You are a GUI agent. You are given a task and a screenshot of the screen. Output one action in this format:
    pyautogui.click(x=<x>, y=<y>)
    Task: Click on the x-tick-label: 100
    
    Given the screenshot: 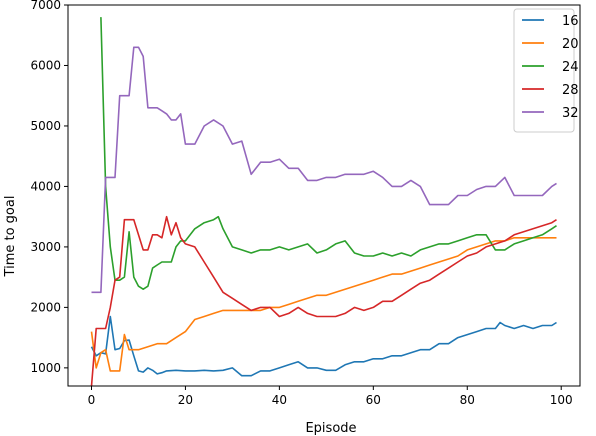 What is the action you would take?
    pyautogui.click(x=561, y=400)
    